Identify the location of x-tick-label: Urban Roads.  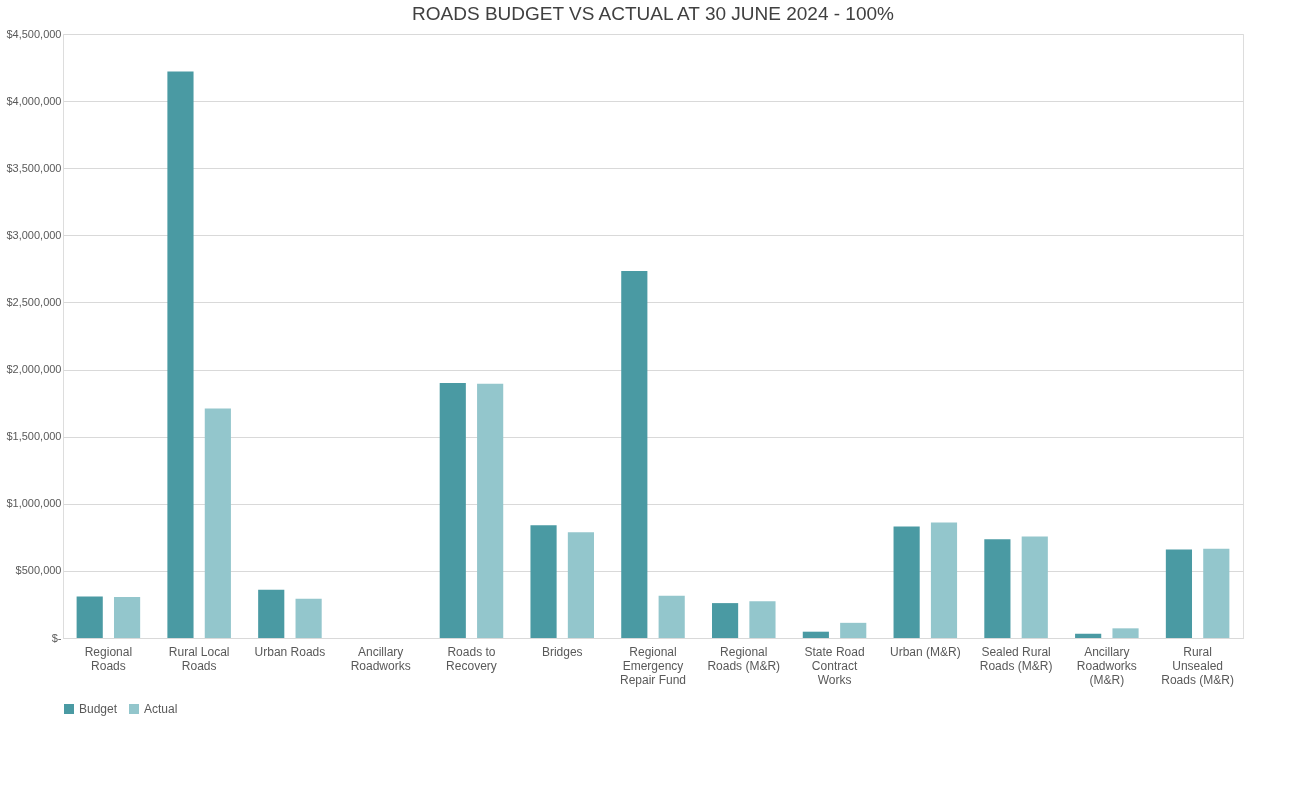
(290, 651).